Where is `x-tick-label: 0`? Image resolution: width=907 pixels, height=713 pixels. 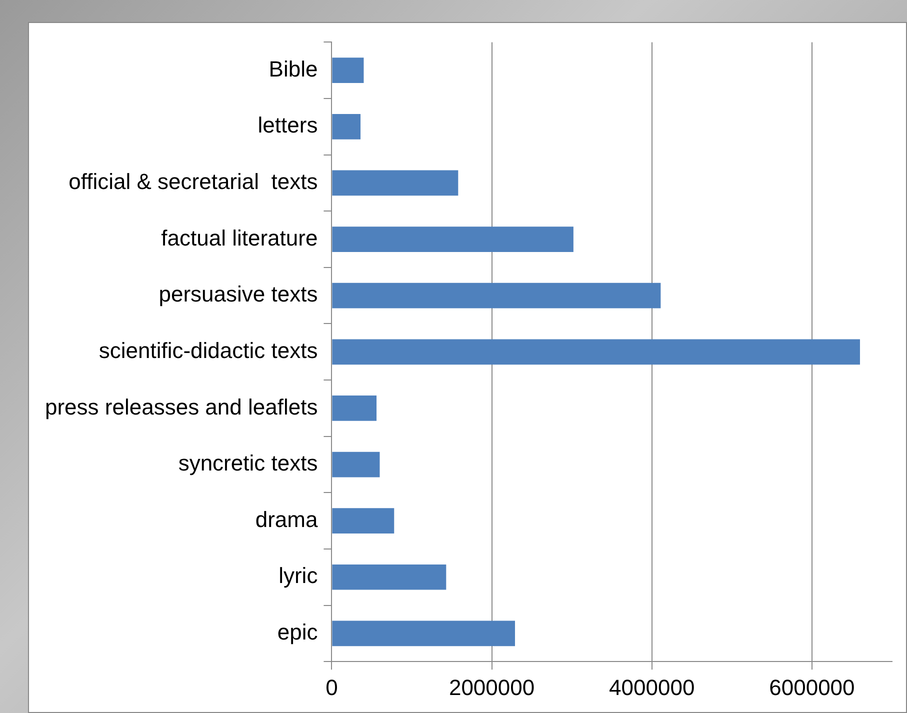 x-tick-label: 0 is located at coordinates (332, 687).